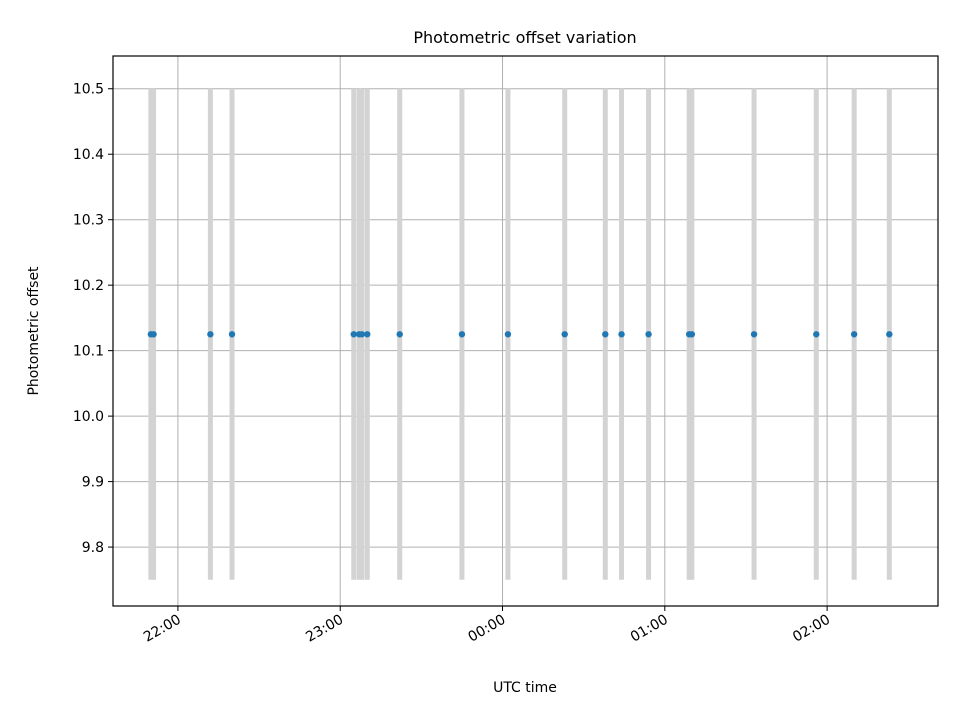 Image resolution: width=960 pixels, height=720 pixels. I want to click on chart-title: Photometric offset variation, so click(524, 37).